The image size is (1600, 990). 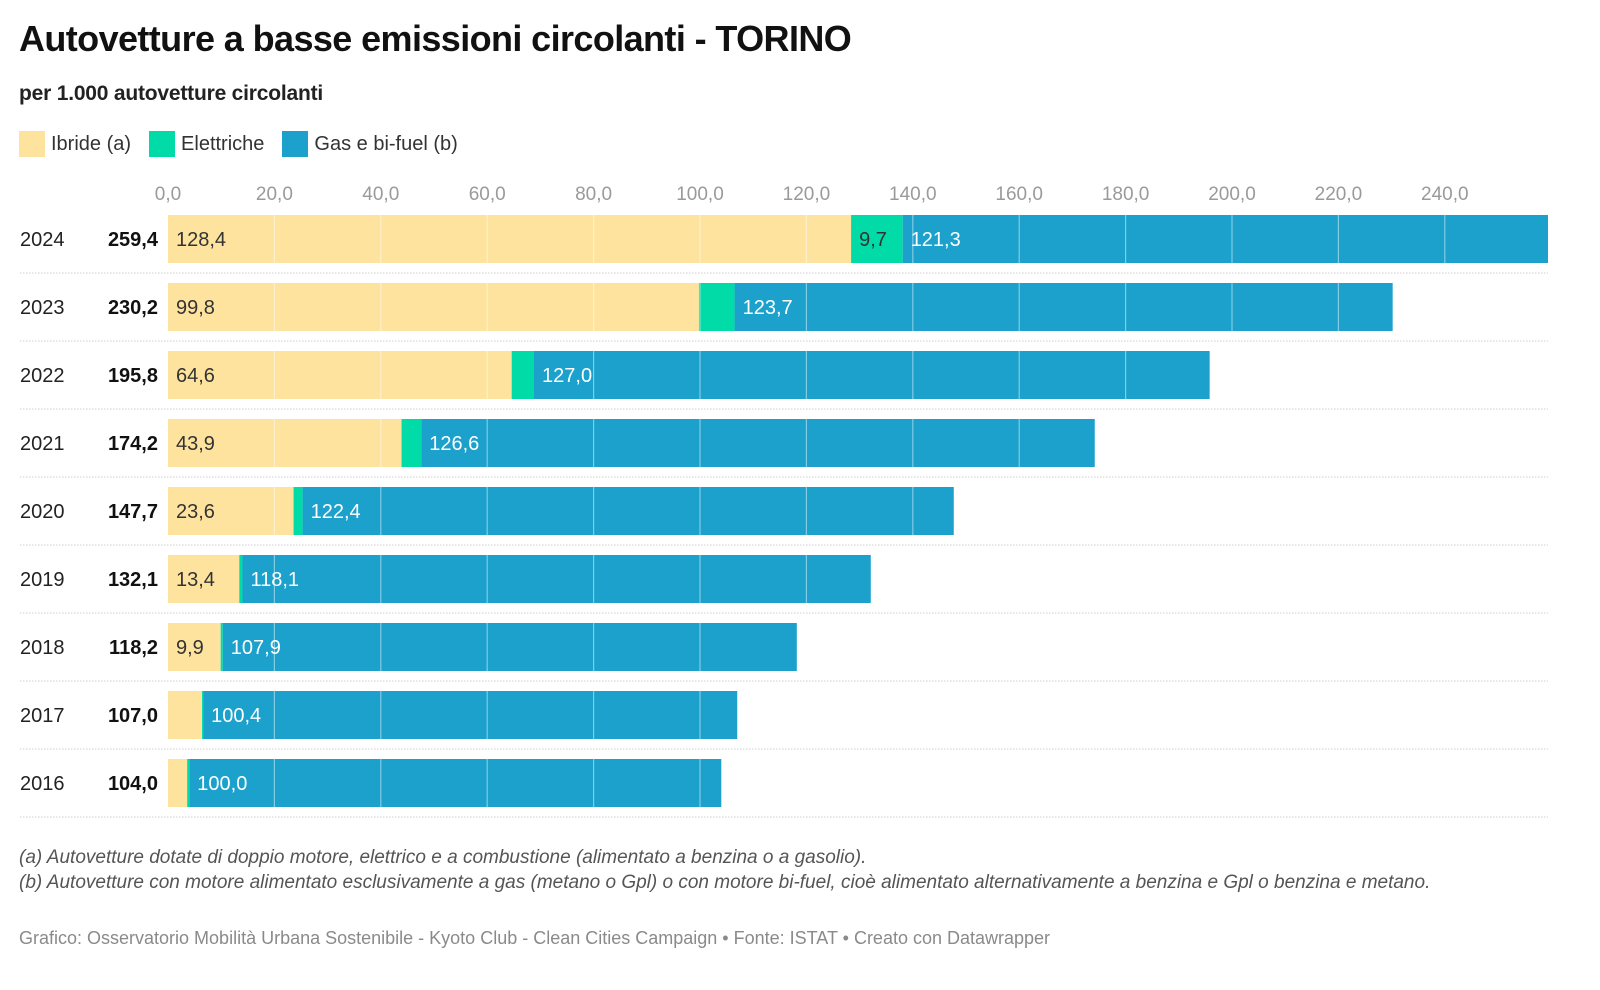 What do you see at coordinates (386, 143) in the screenshot?
I see `legend-label-gas: Gas e bi-fuel (b)` at bounding box center [386, 143].